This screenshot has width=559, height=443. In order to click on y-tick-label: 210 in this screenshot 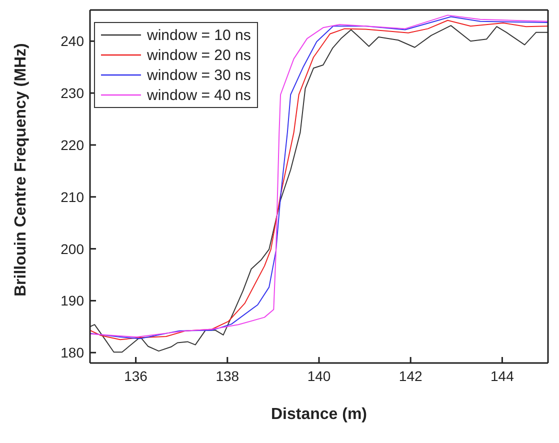, I will do `click(72, 196)`.